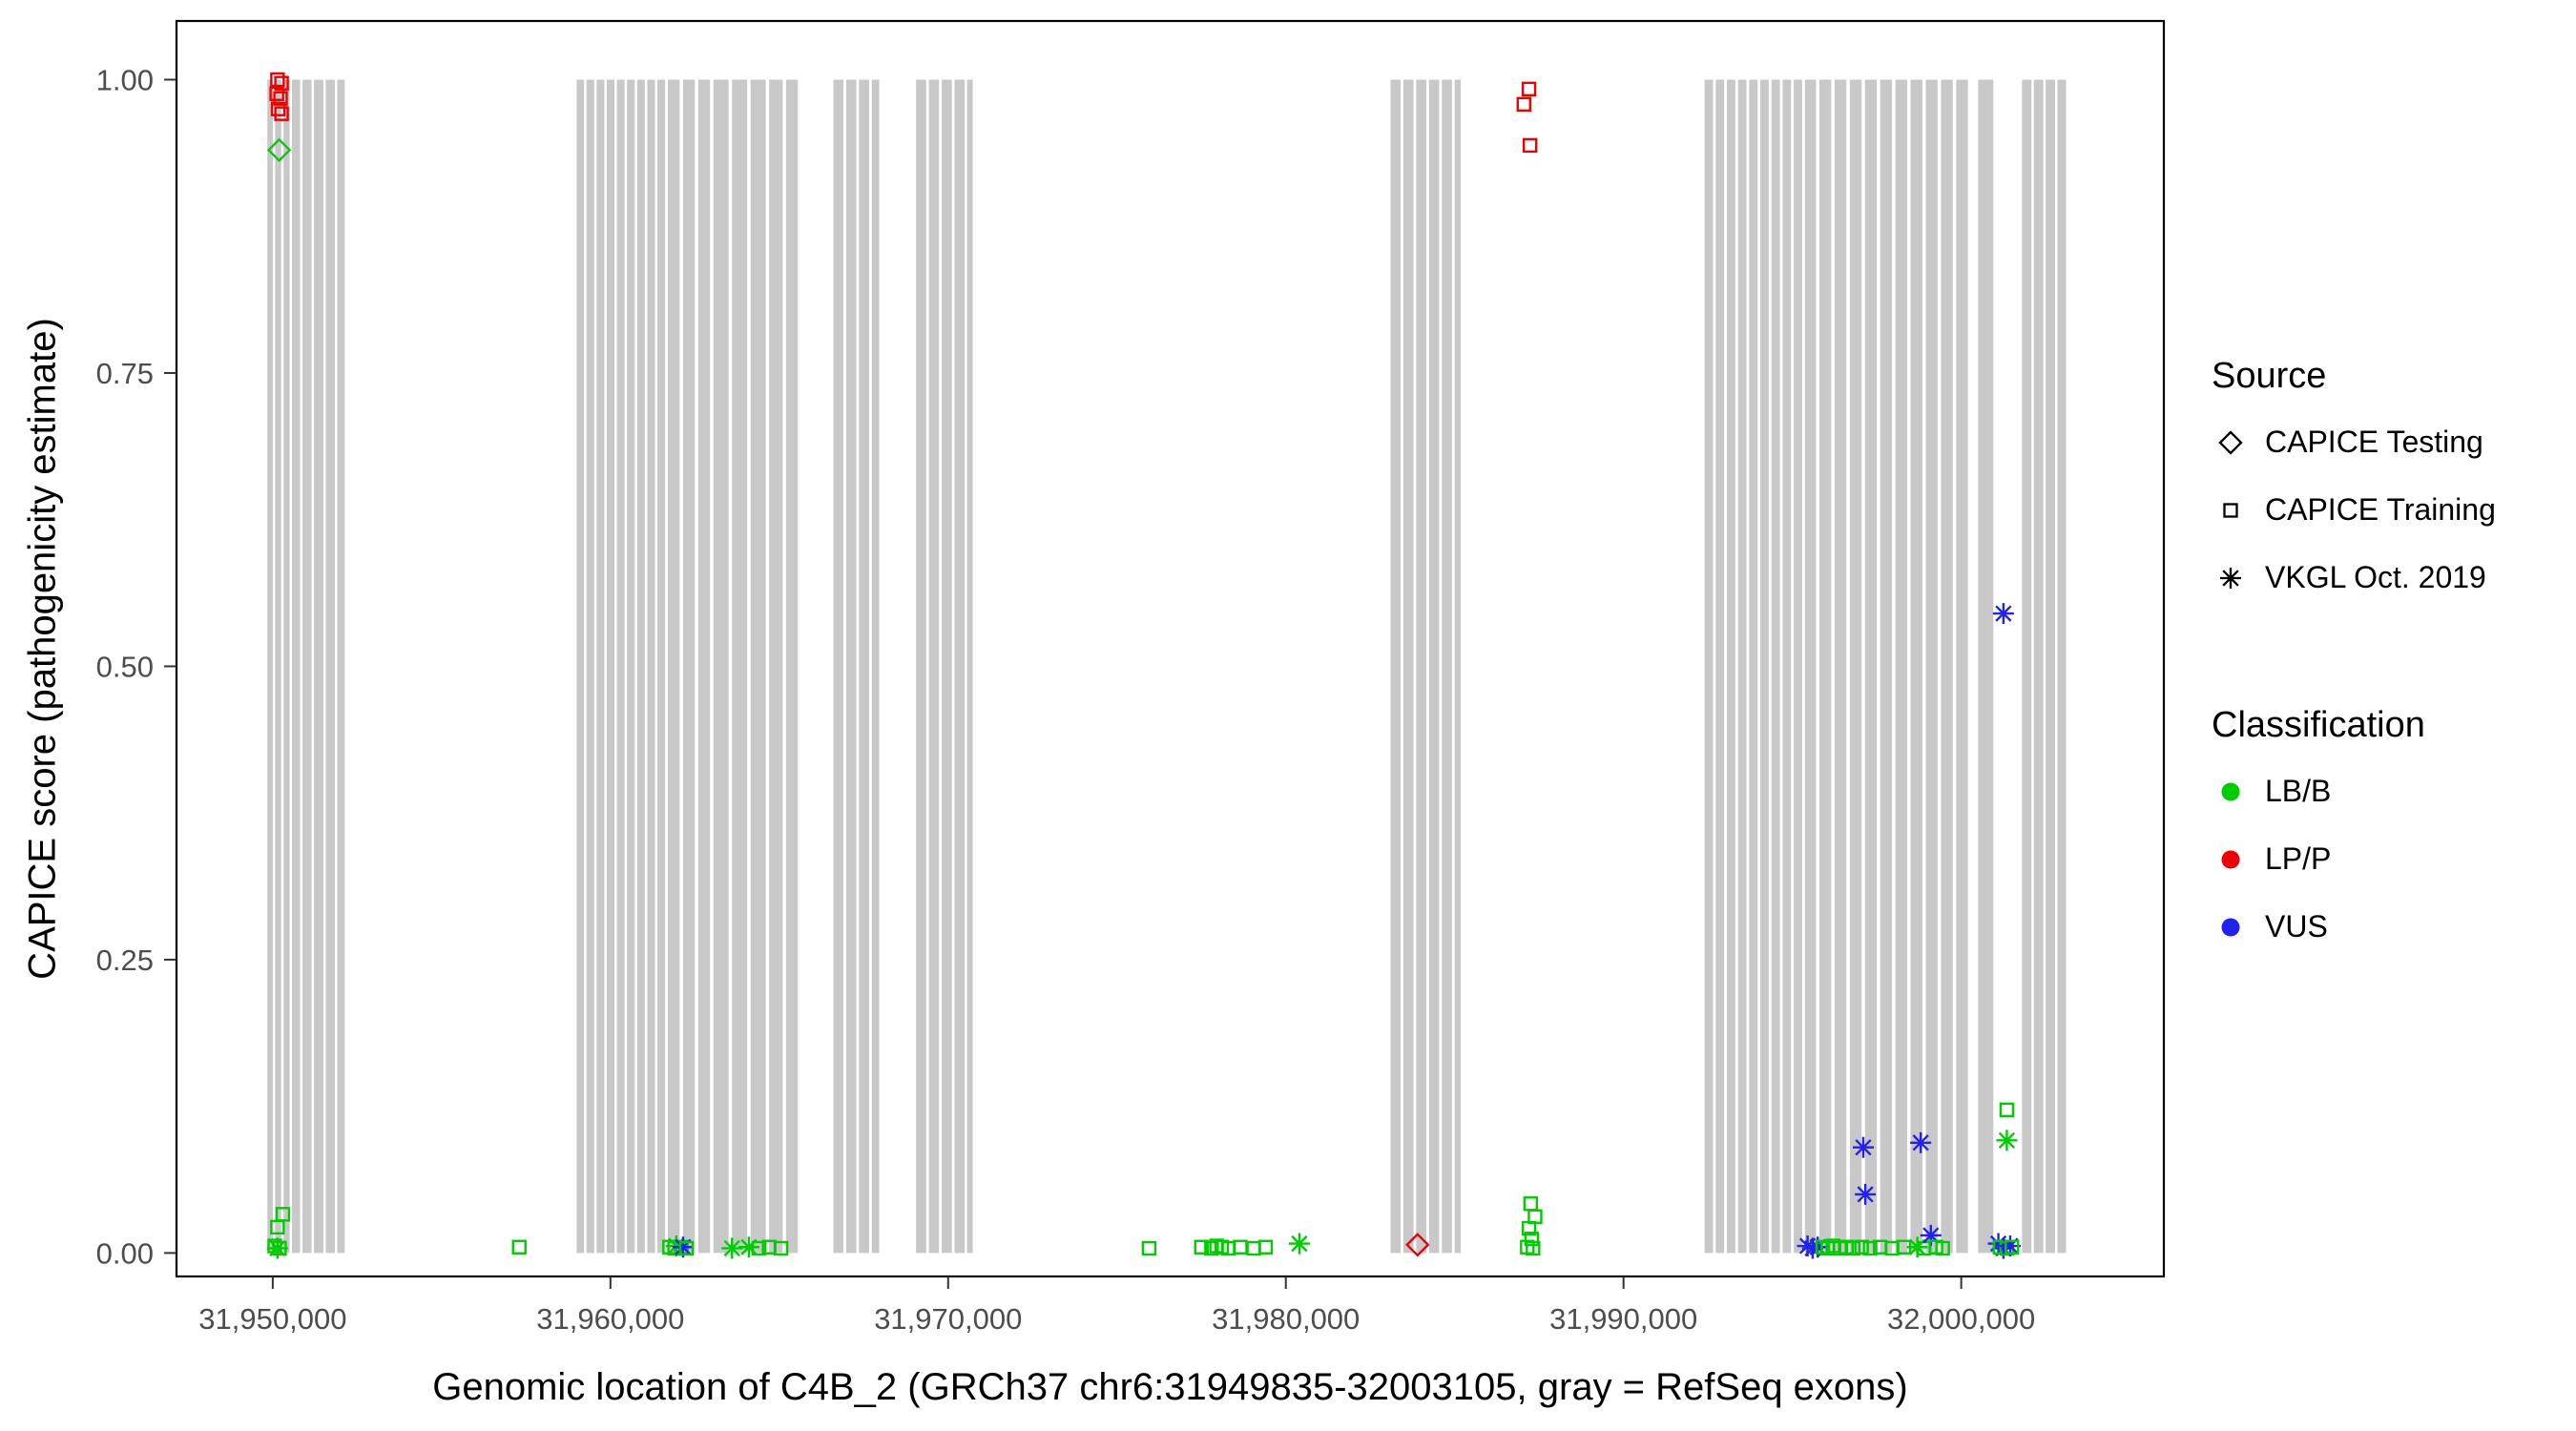  What do you see at coordinates (1623, 1319) in the screenshot?
I see `x-tick-label: 31,990,000` at bounding box center [1623, 1319].